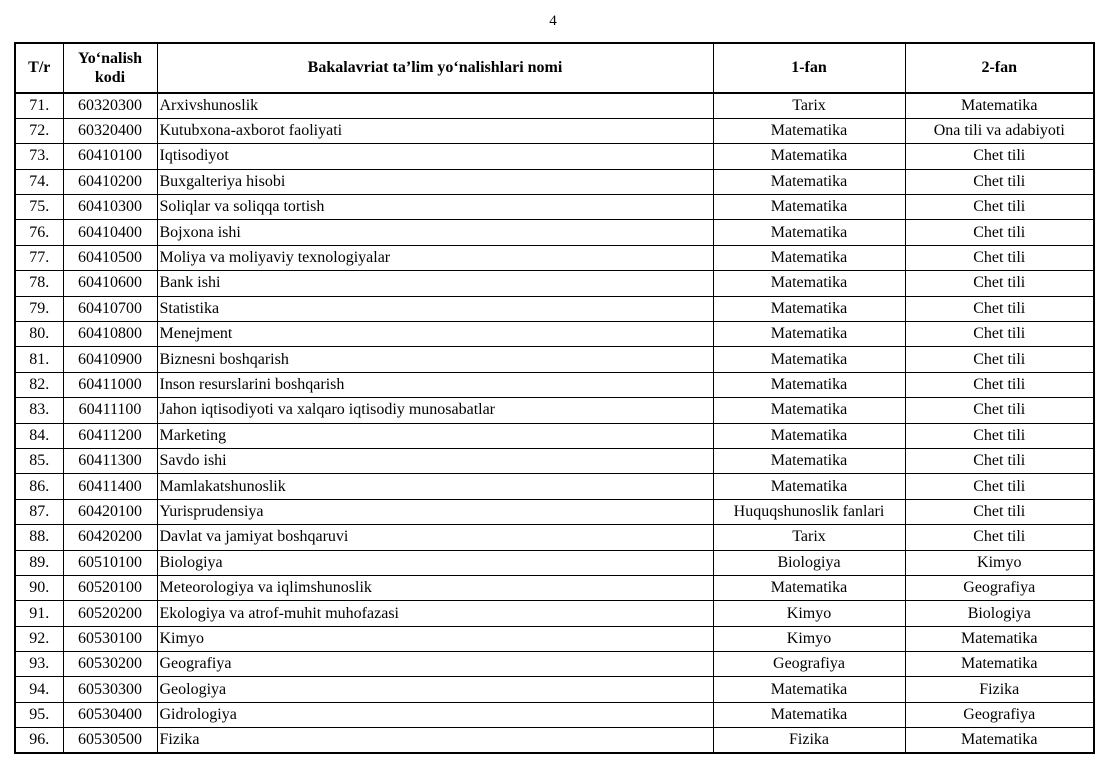 This screenshot has width=1106, height=769. I want to click on cell-subject-2: Fizika, so click(999, 689).